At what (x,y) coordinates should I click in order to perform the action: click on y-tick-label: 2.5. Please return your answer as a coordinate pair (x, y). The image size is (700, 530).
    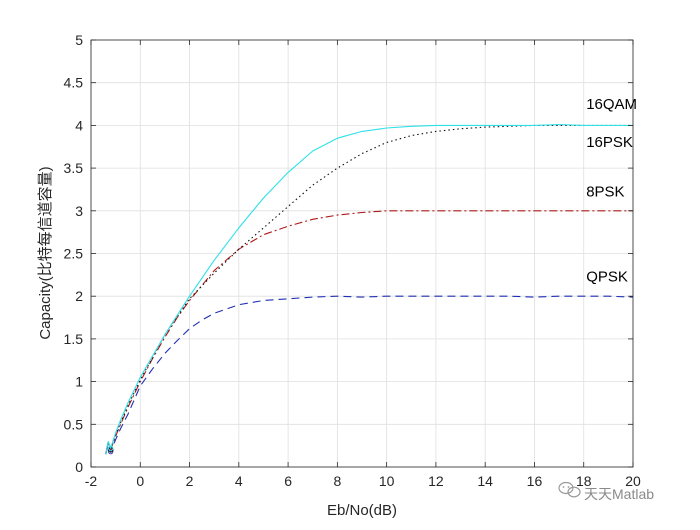
    Looking at the image, I should click on (74, 254).